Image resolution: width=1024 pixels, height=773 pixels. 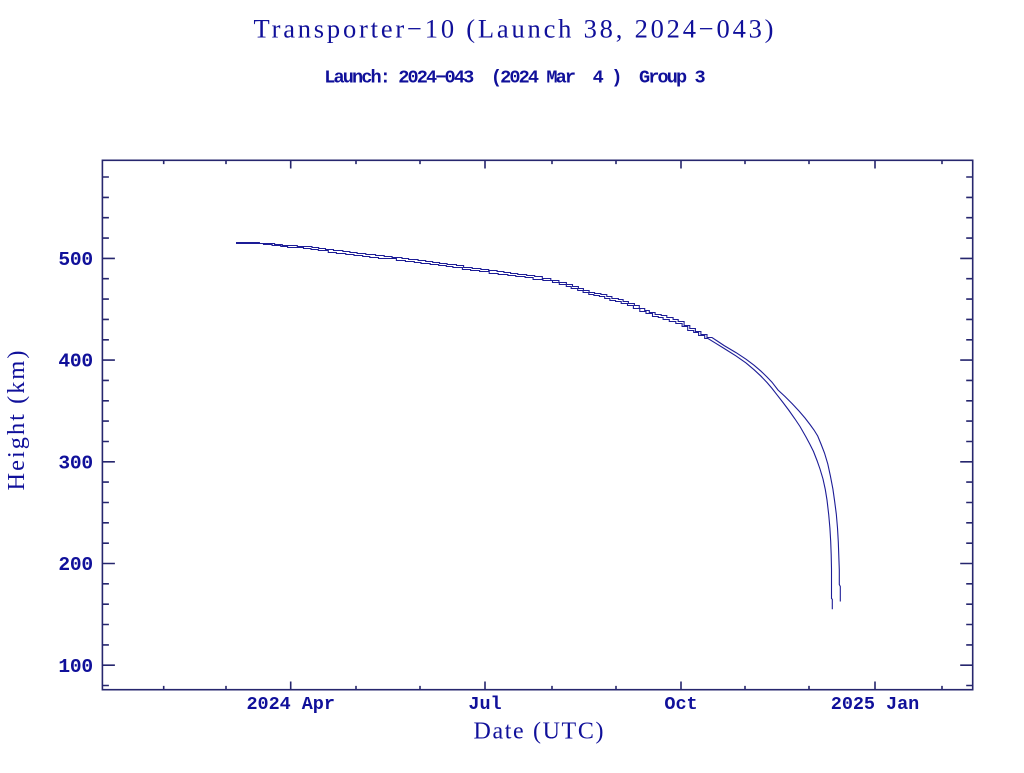 I want to click on svg-text: Height (km), so click(x=16, y=421).